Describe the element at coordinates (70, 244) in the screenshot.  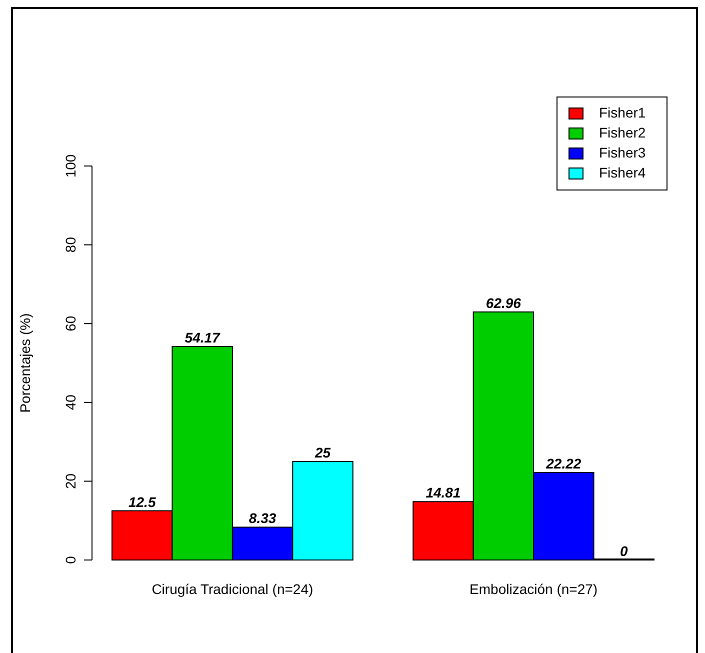
I see `y-tick-label: 80` at that location.